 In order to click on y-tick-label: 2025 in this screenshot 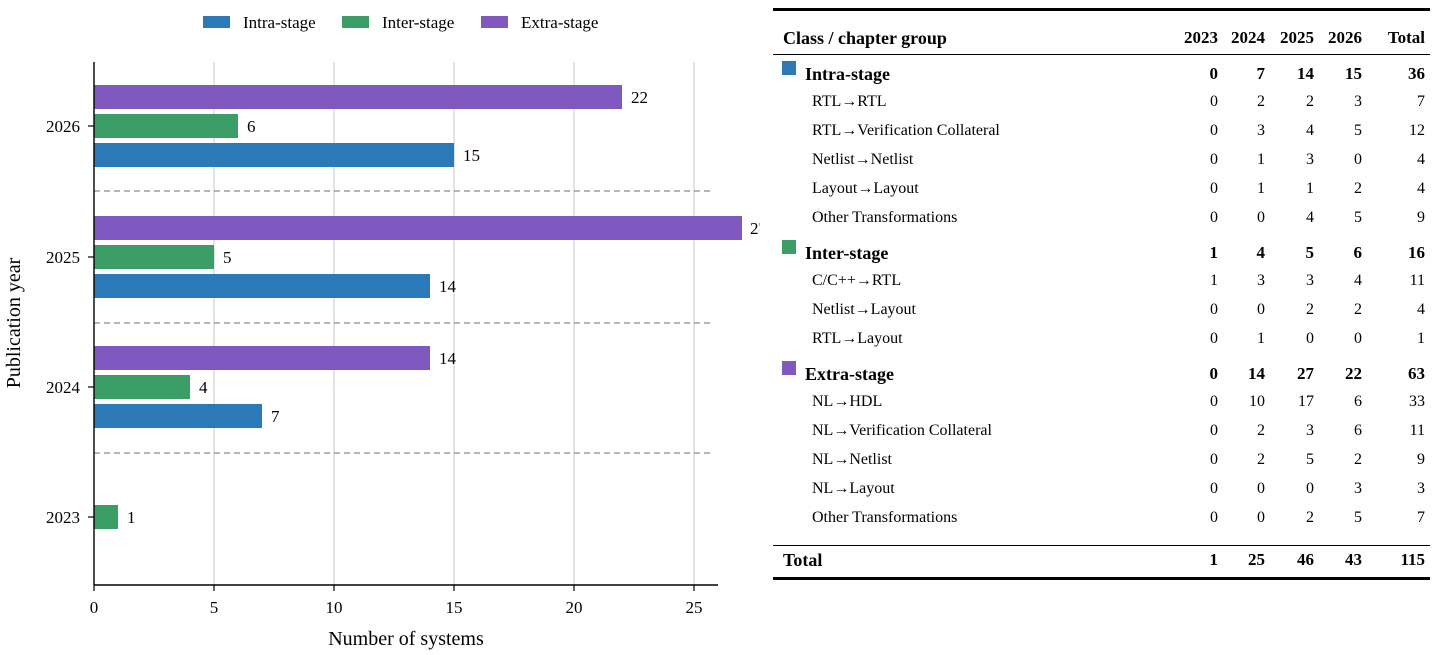, I will do `click(63, 257)`.